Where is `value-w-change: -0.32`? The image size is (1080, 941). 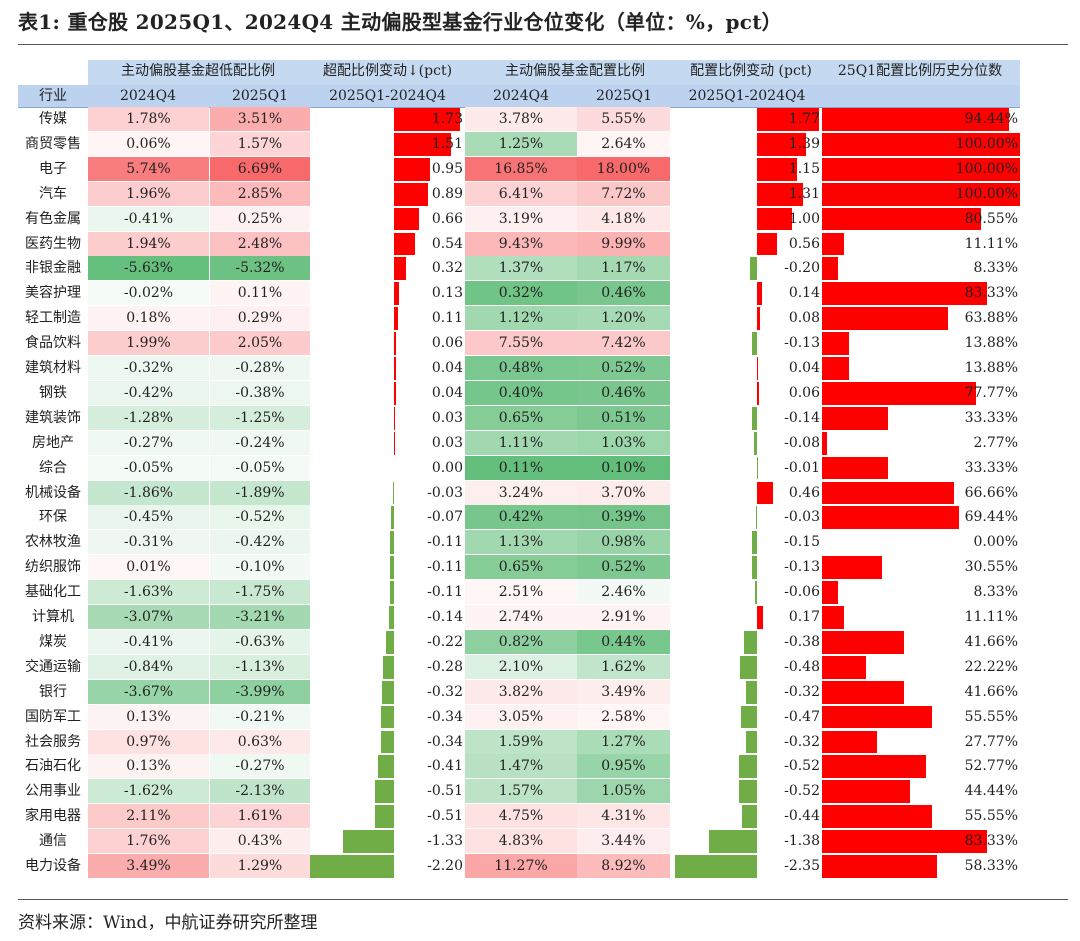 value-w-change: -0.32 is located at coordinates (802, 691).